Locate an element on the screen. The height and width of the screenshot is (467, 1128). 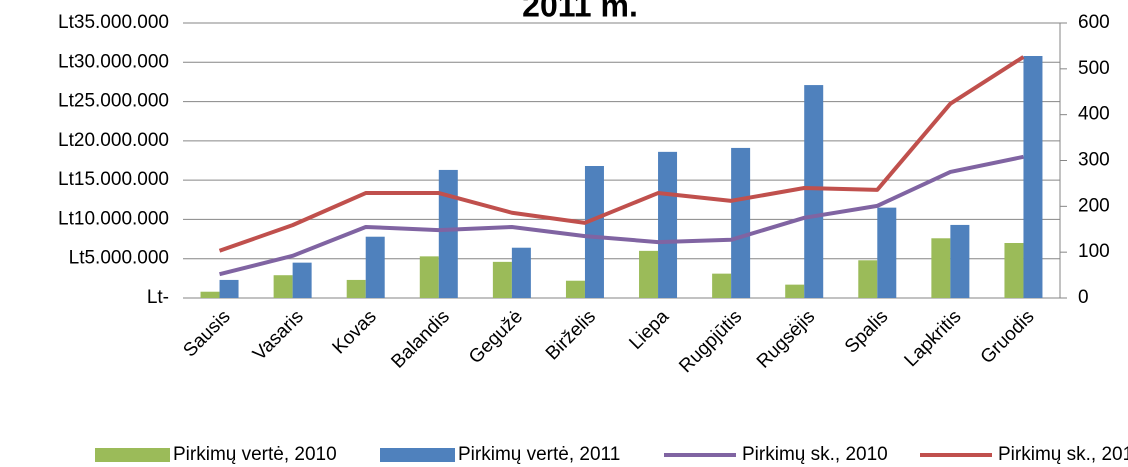
y-tick-label: Lt20.000.000 is located at coordinates (113, 140).